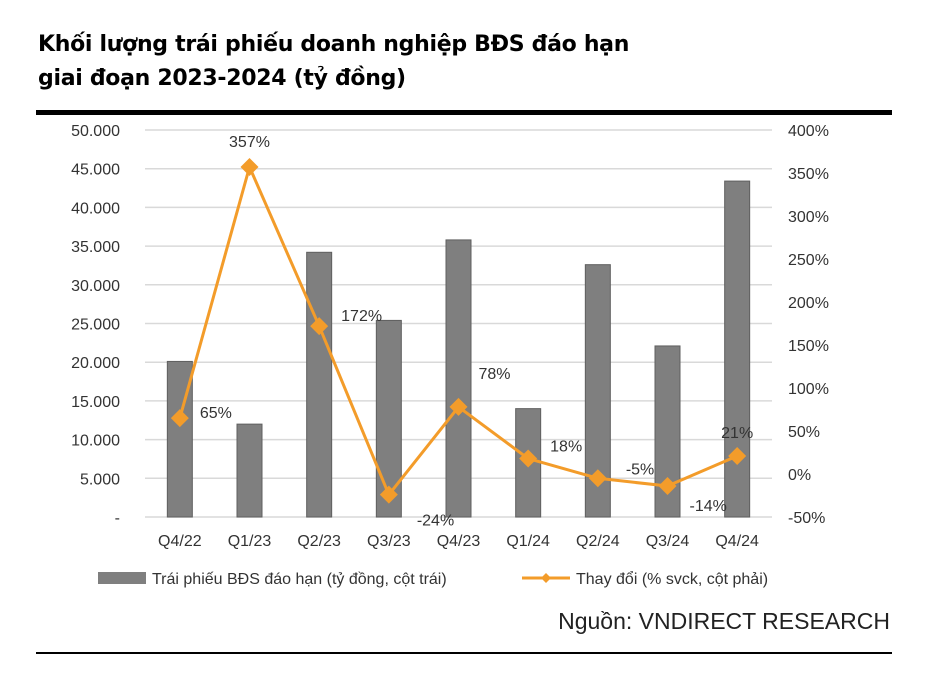 The height and width of the screenshot is (685, 930). I want to click on right-tick-label: 350%, so click(808, 174).